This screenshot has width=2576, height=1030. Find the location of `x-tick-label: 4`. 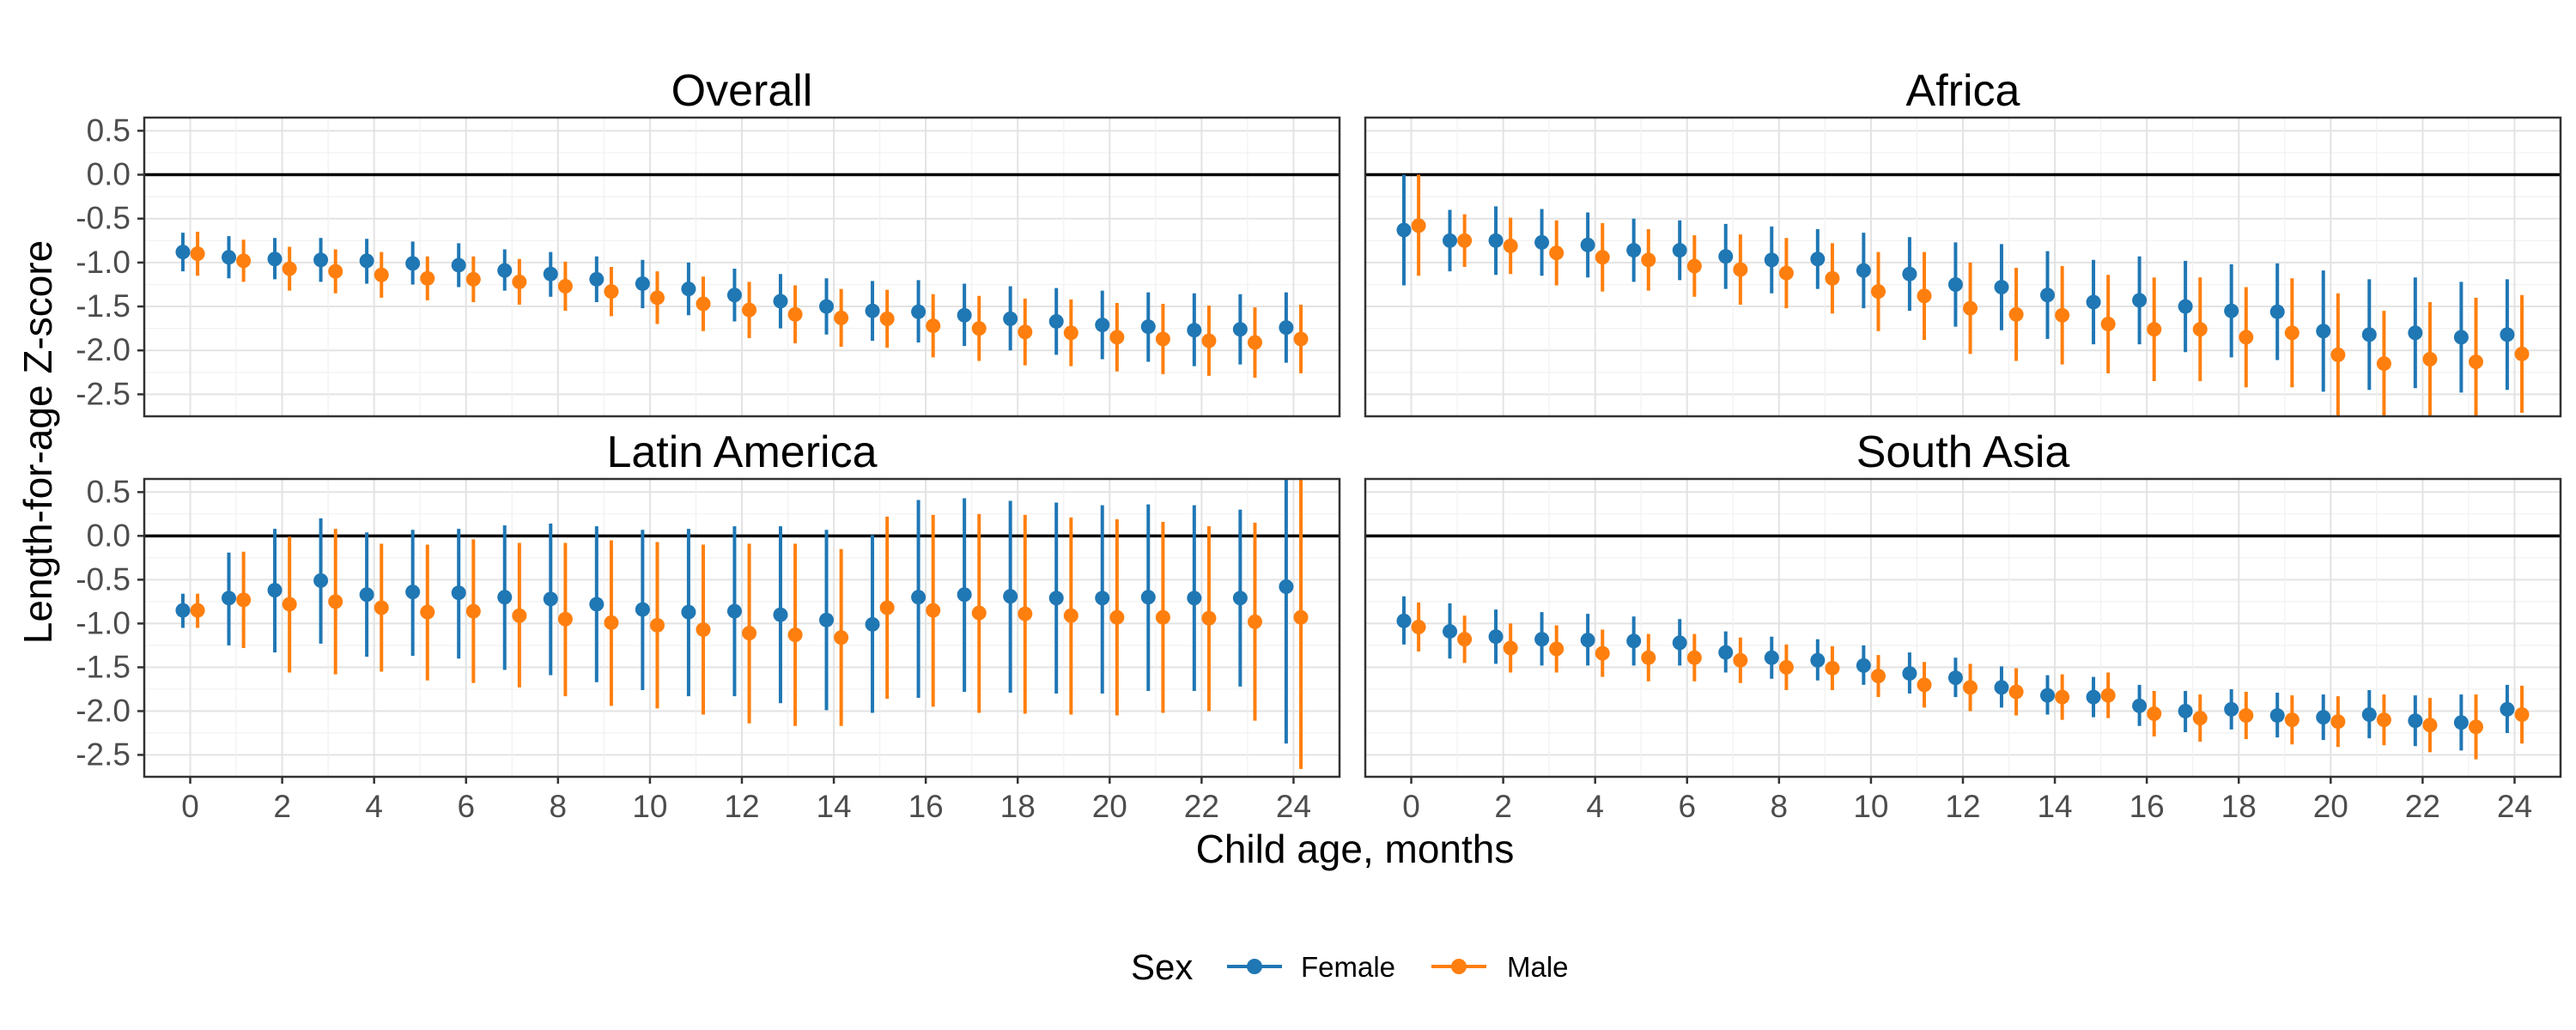

x-tick-label: 4 is located at coordinates (1595, 806).